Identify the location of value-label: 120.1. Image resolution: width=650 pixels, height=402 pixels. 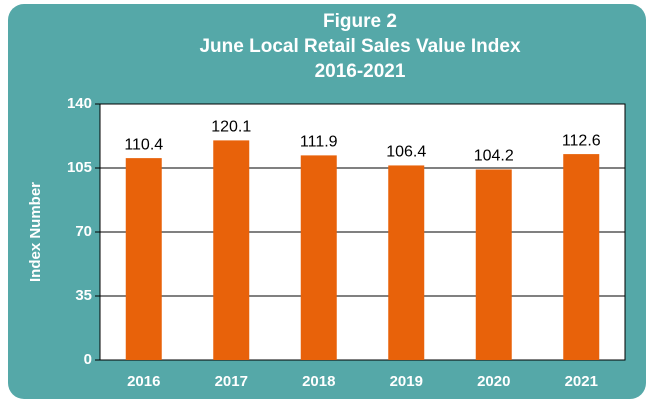
(231, 127).